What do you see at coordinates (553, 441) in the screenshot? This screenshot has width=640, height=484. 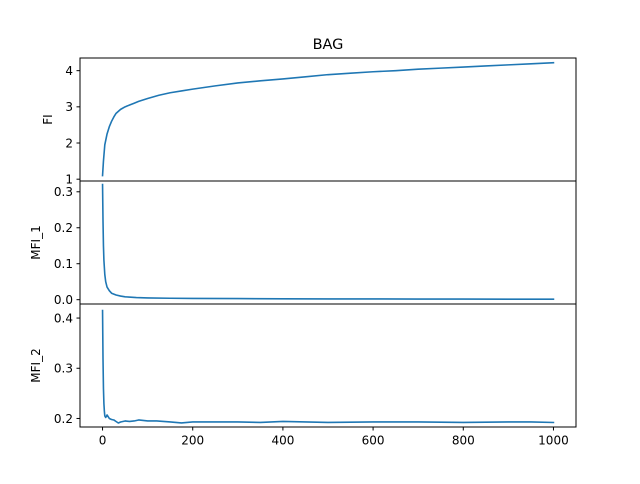 I see `x-tick-label: 1000` at bounding box center [553, 441].